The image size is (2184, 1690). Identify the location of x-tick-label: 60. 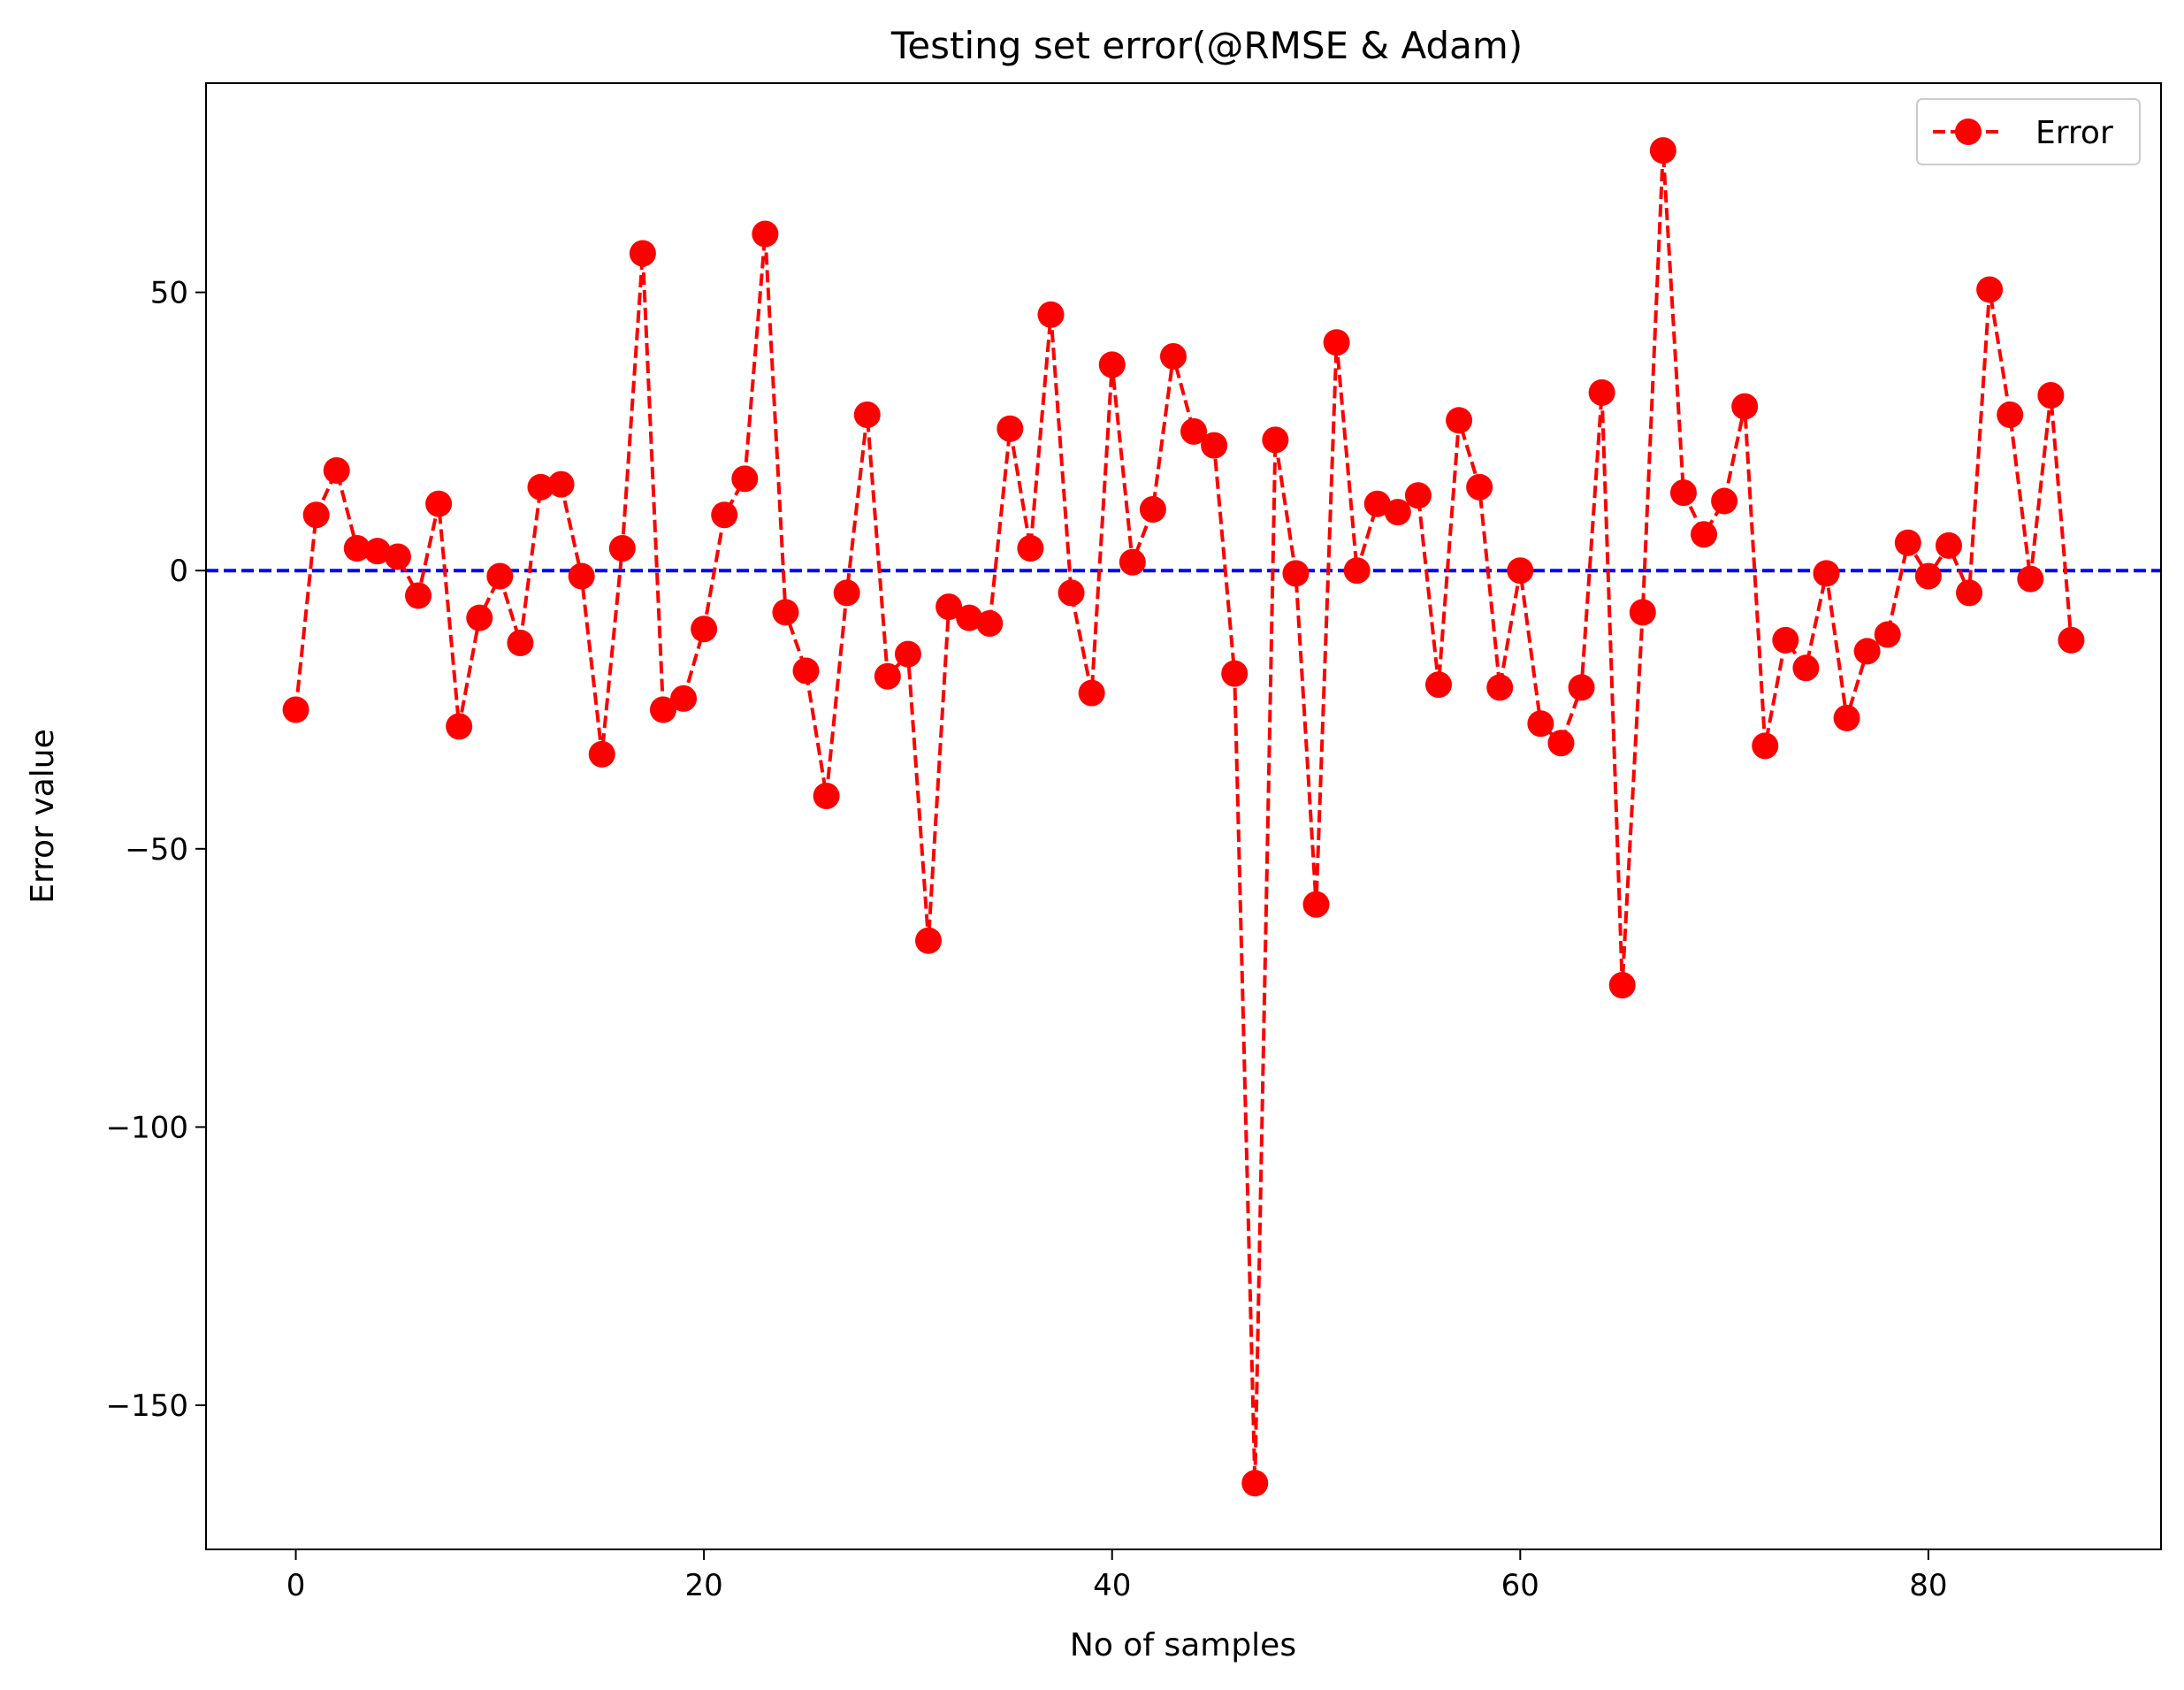
(1520, 1585).